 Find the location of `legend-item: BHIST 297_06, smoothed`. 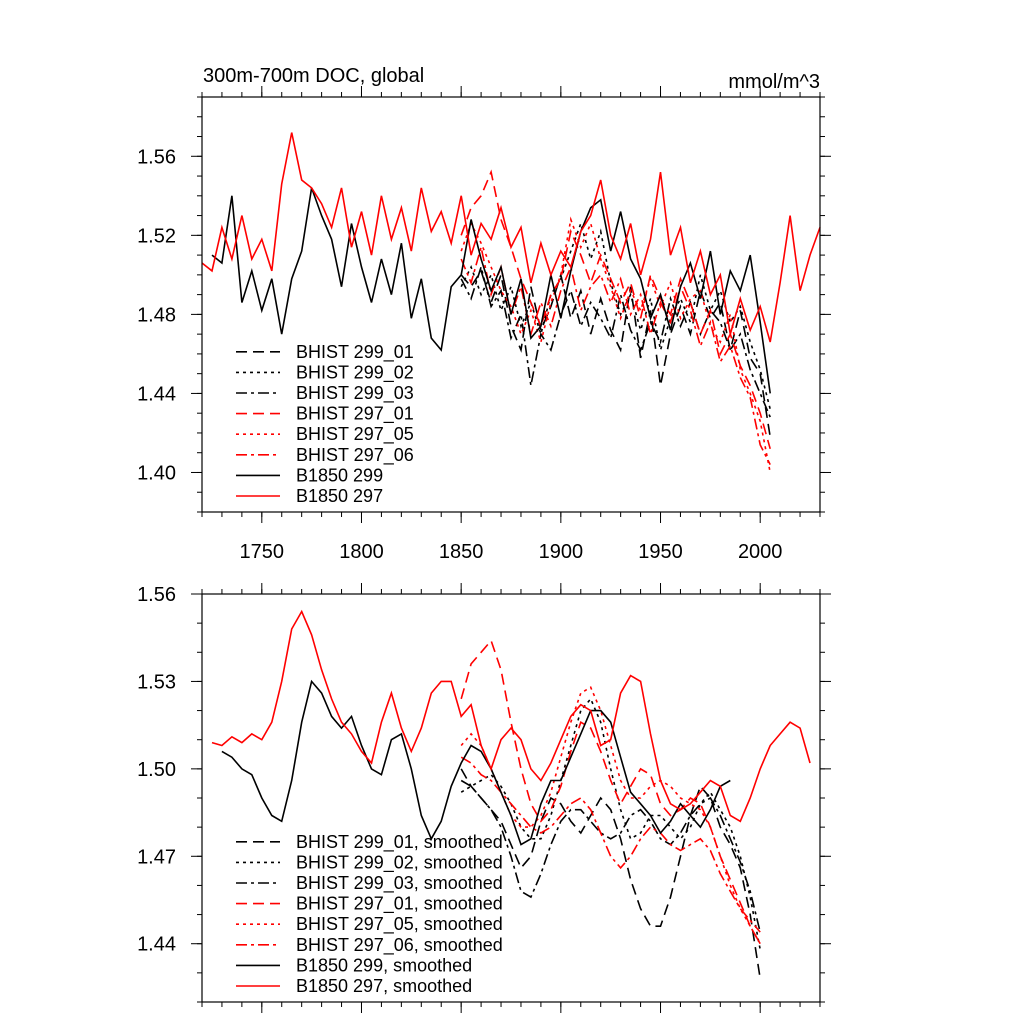

legend-item: BHIST 297_06, smoothed is located at coordinates (369, 945).